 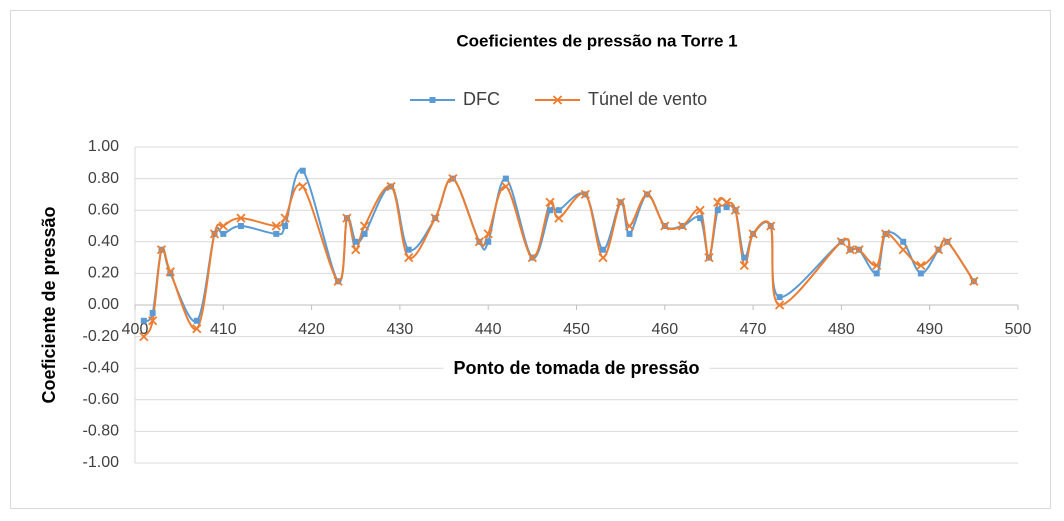 I want to click on y-tick-label: 1.00, so click(x=103, y=146).